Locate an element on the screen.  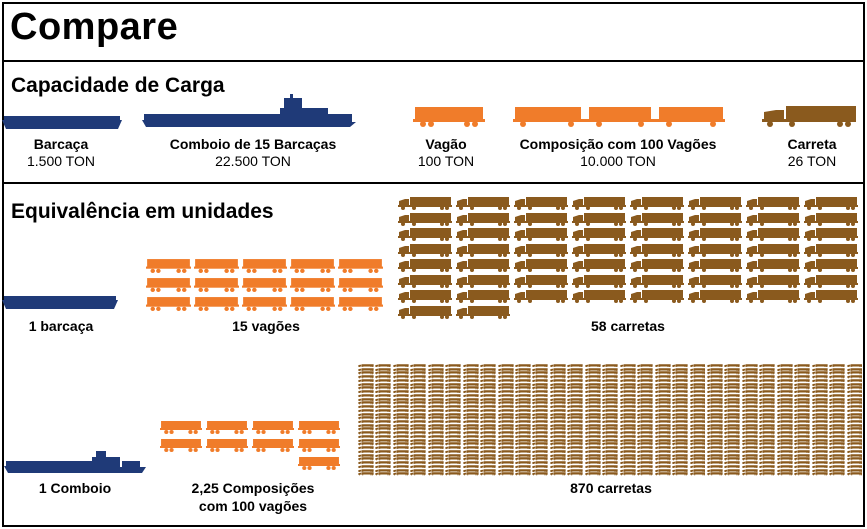
capacity-composition: Composição com 100 Vagões 10.000 TON is located at coordinates (618, 153).